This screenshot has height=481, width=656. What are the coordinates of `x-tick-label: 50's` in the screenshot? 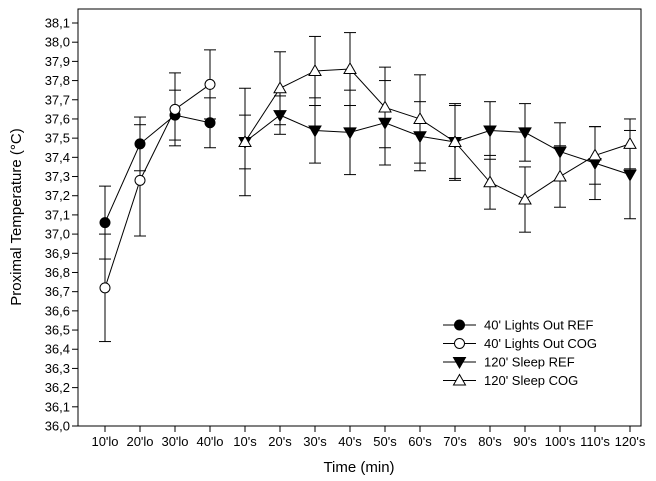 It's located at (385, 441).